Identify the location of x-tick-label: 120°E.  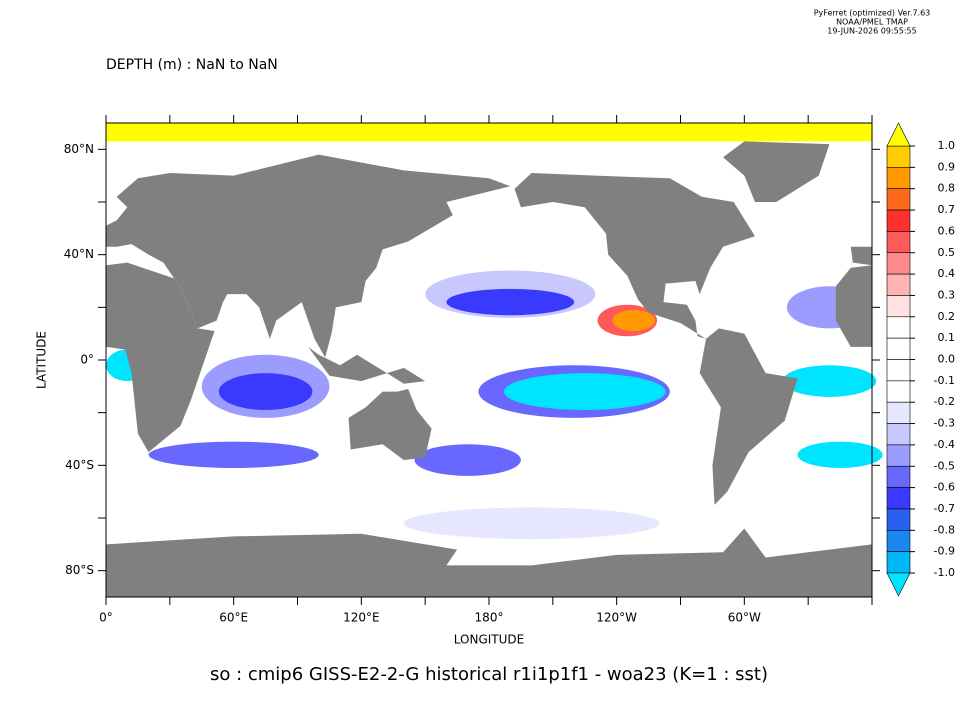
(361, 618).